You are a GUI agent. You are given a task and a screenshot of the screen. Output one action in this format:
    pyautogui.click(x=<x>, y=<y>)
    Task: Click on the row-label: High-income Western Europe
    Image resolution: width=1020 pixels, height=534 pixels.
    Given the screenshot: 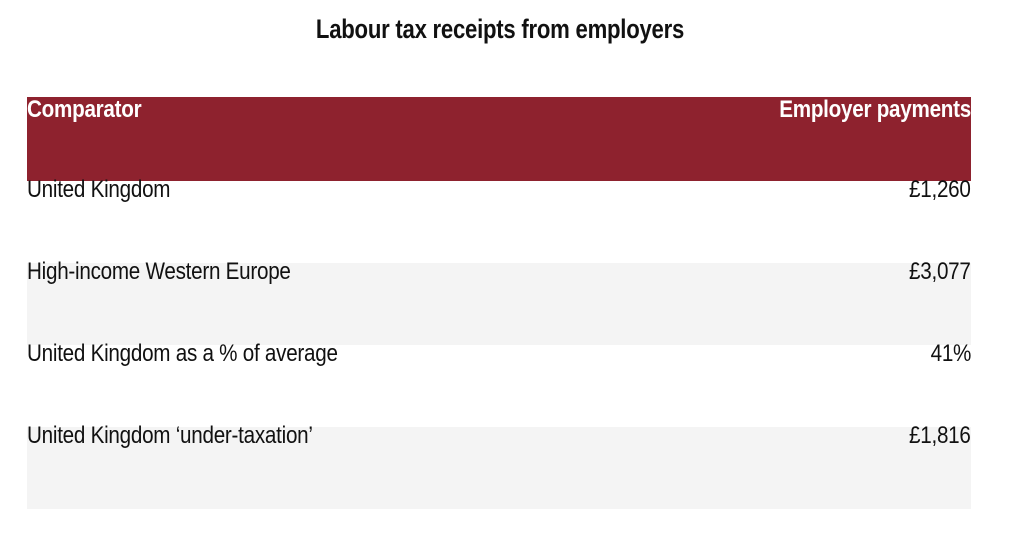 What is the action you would take?
    pyautogui.click(x=159, y=271)
    